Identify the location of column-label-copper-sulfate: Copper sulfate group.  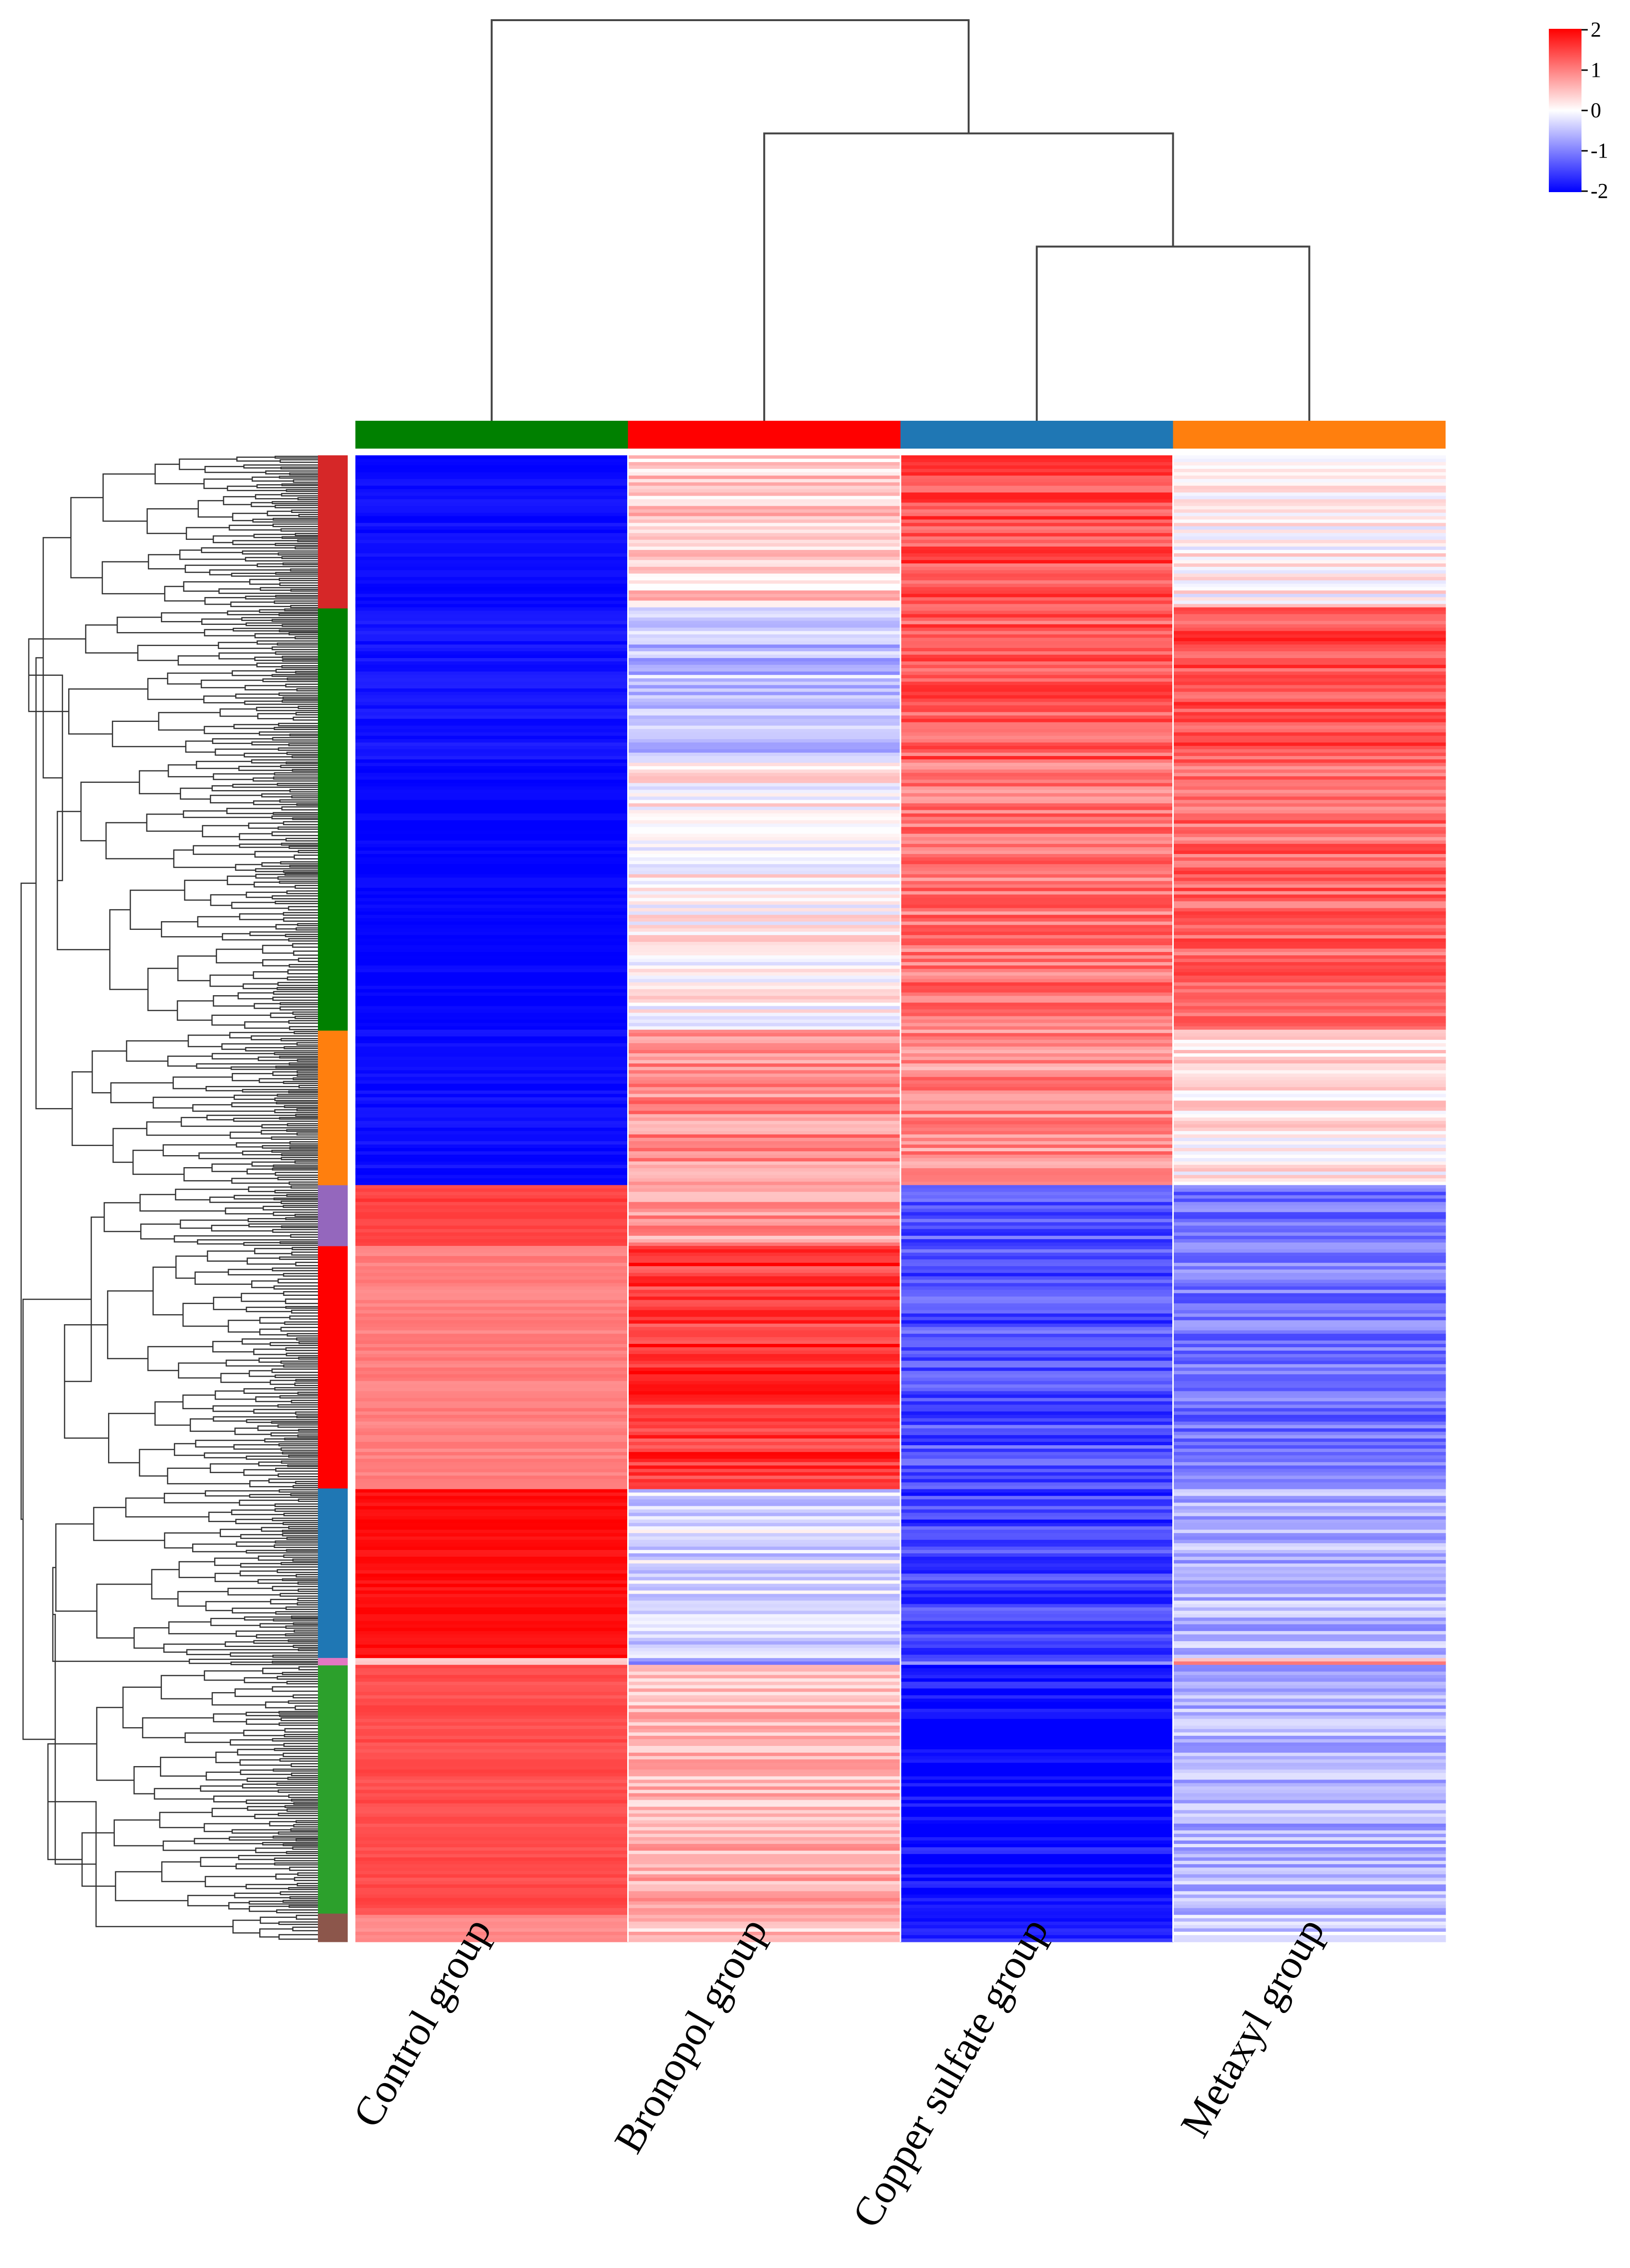
(950, 2072).